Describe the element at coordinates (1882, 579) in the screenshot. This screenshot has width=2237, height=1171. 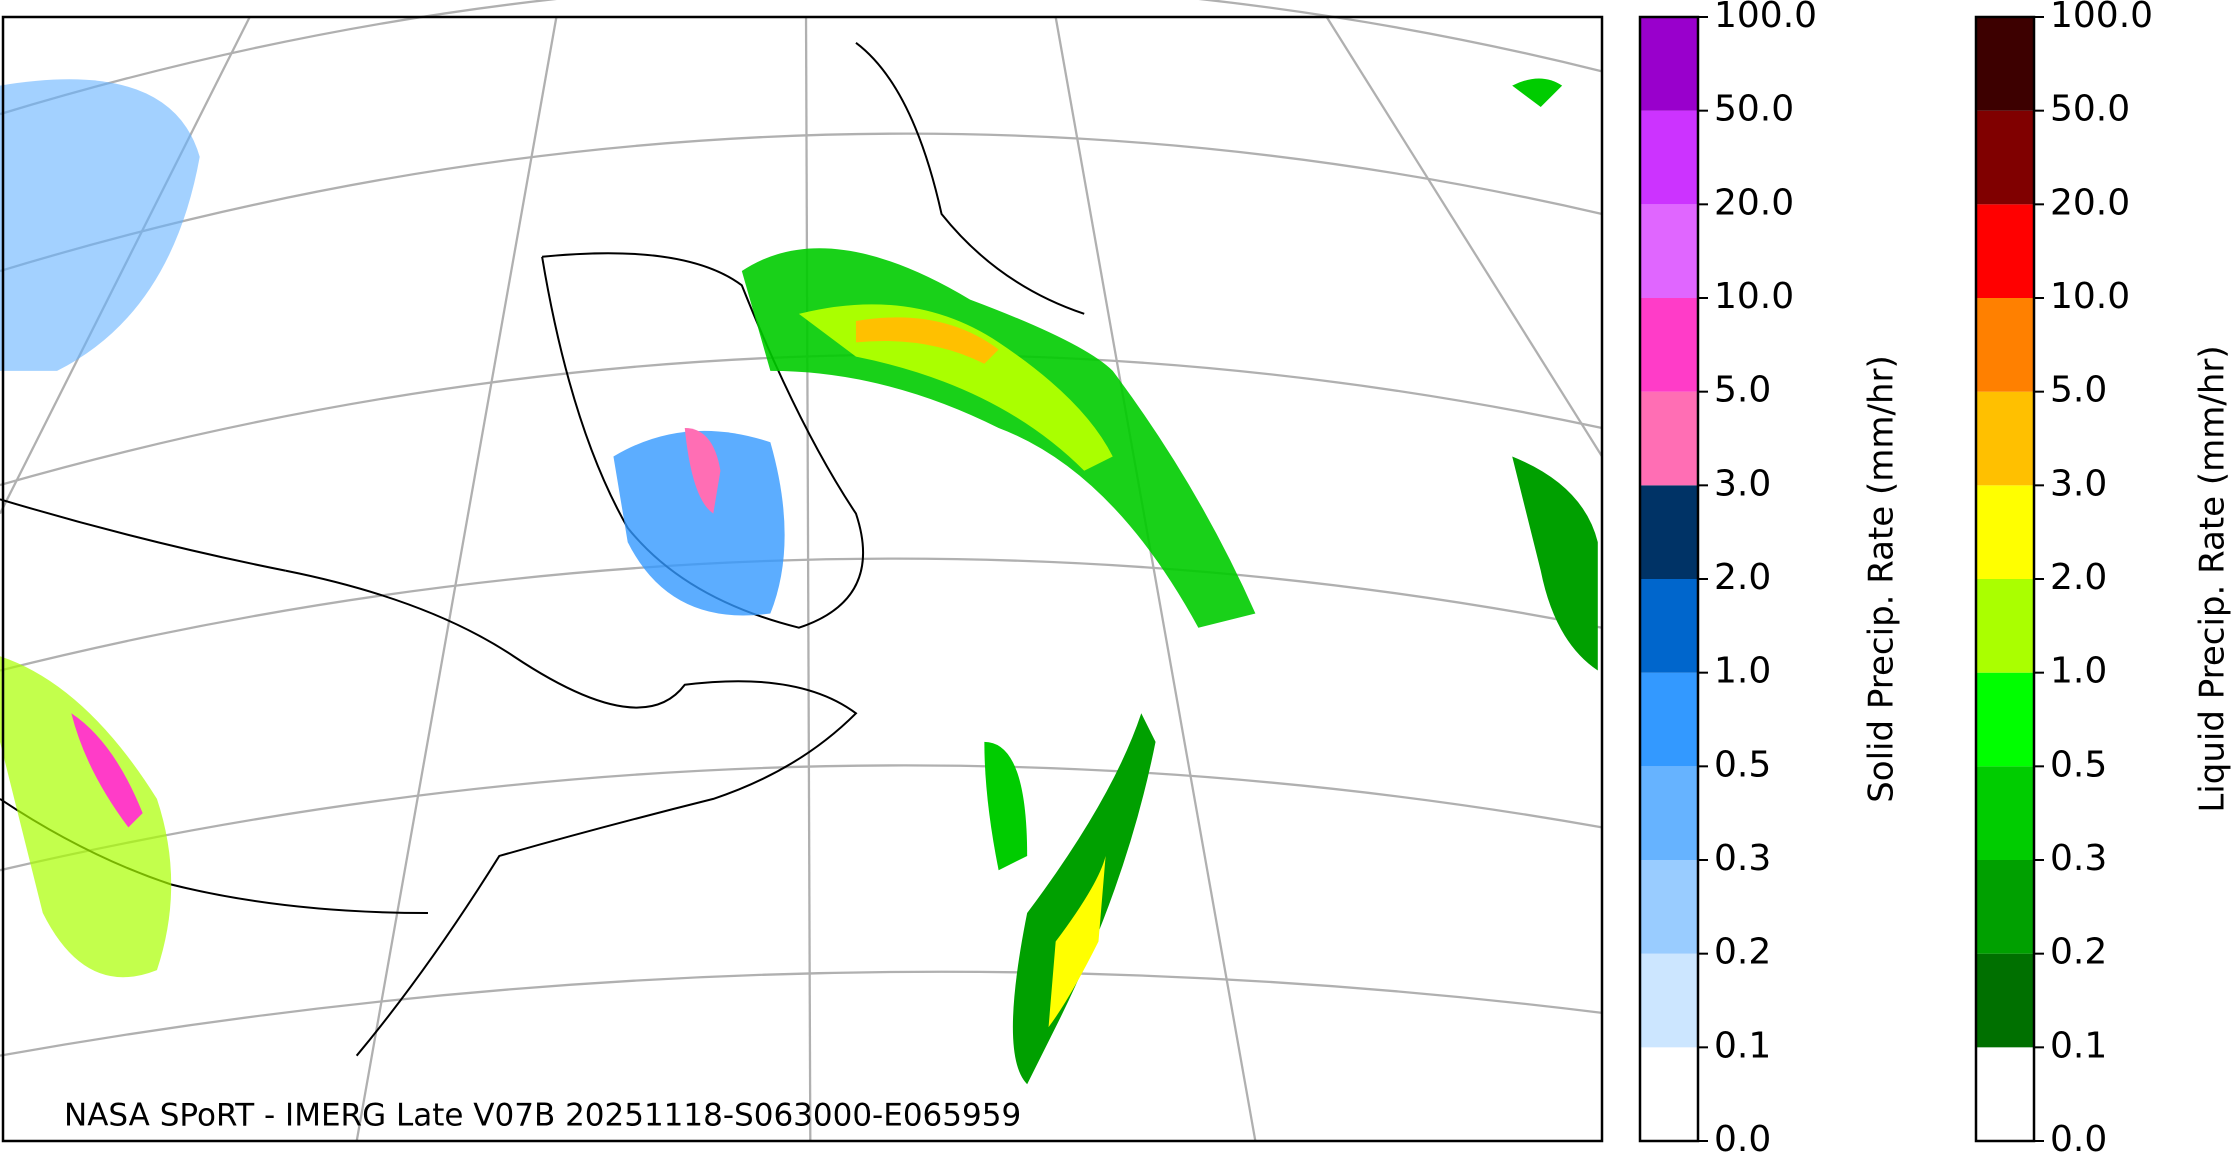
I see `colorbar-label: Solid Precip. Rate (mm/hr)` at that location.